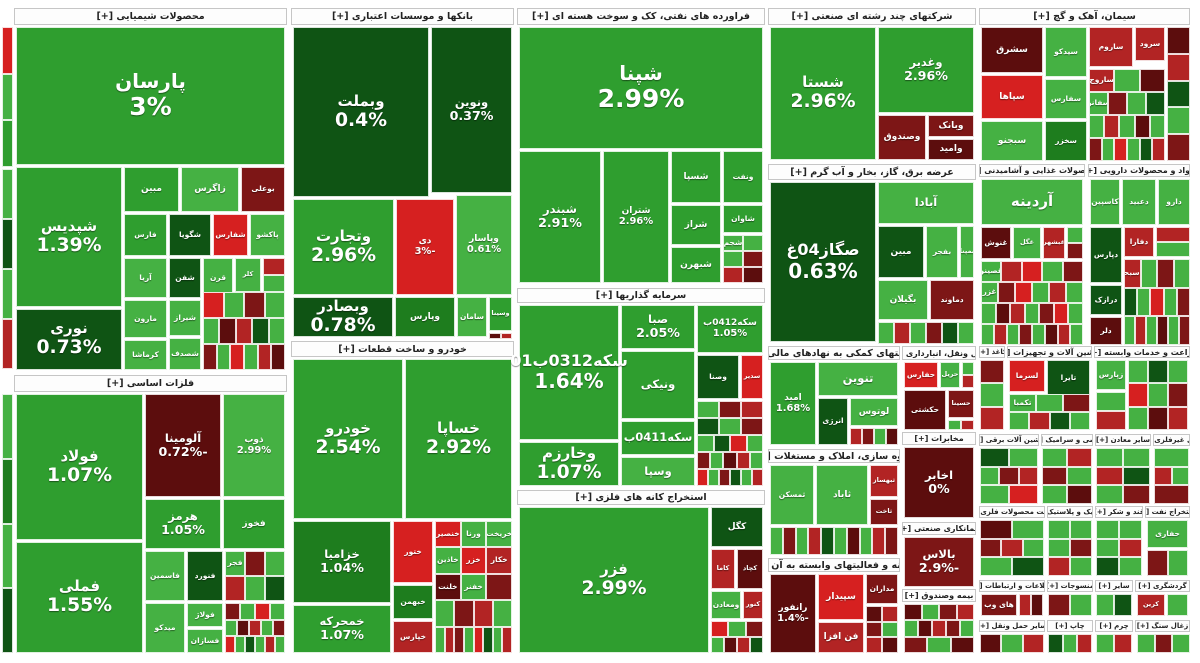 This screenshot has height=663, width=1200. I want to click on stock-tile-مارون: مارون, so click(145, 319).